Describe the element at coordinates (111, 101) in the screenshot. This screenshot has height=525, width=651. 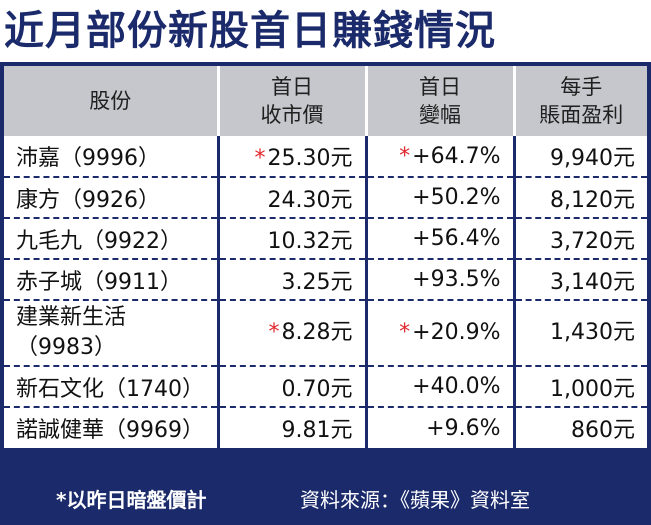
I see `header-stock: 股份` at that location.